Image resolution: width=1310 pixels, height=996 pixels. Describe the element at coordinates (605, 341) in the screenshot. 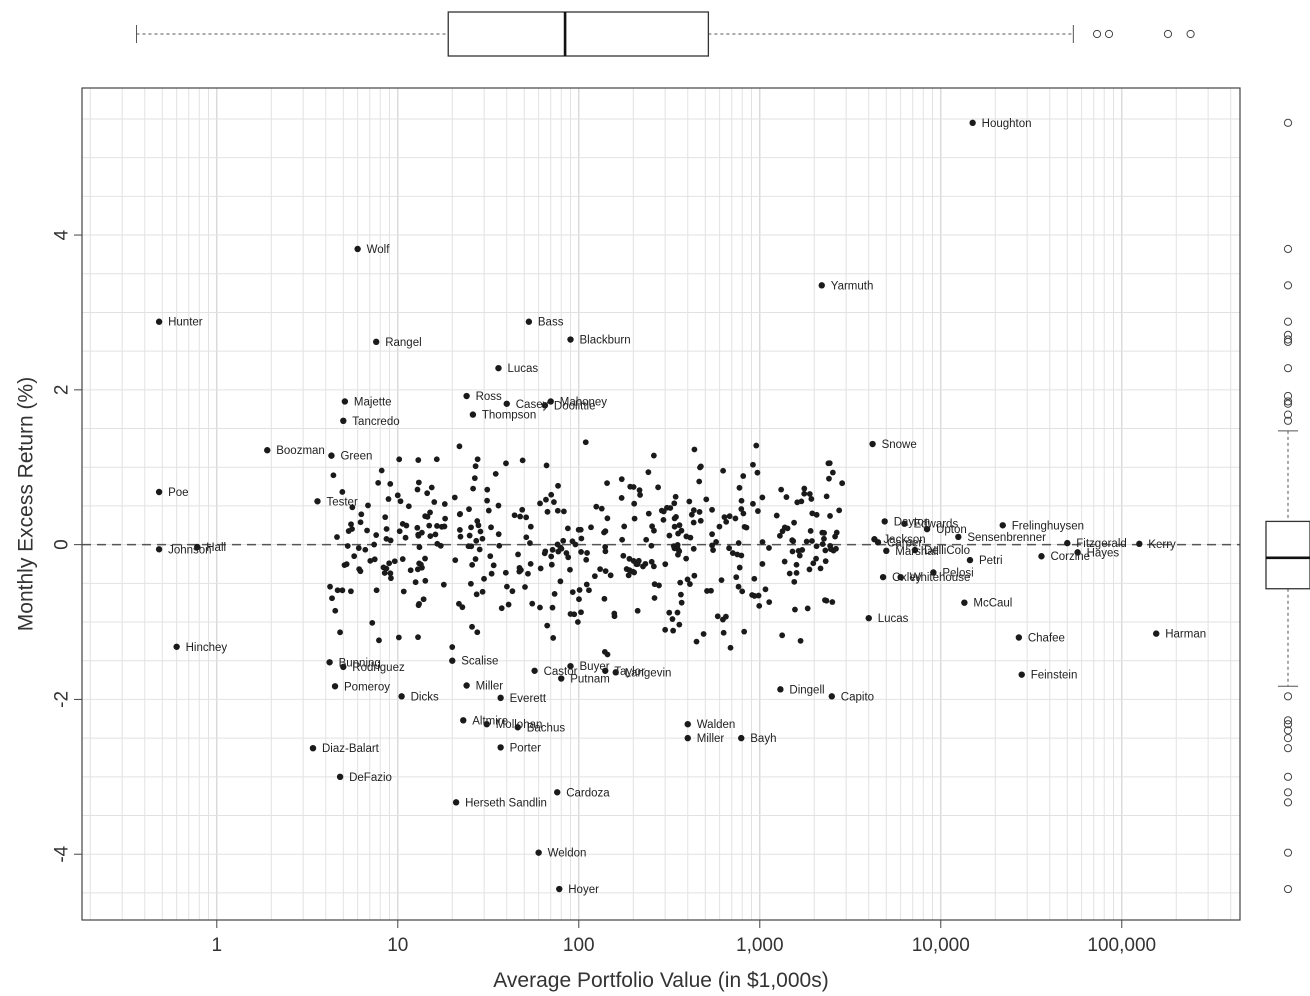

I see `point-label: Blackburn` at that location.